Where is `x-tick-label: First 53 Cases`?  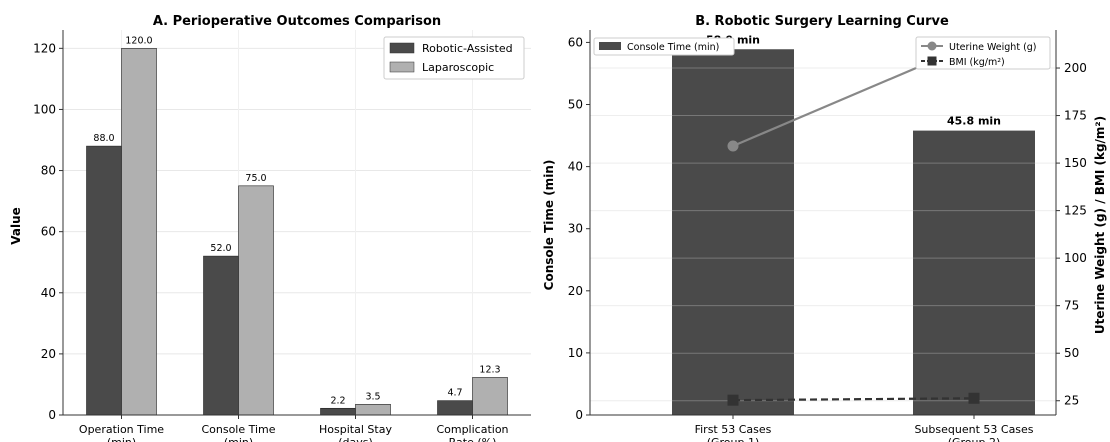
x-tick-label: First 53 Cases is located at coordinates (733, 429).